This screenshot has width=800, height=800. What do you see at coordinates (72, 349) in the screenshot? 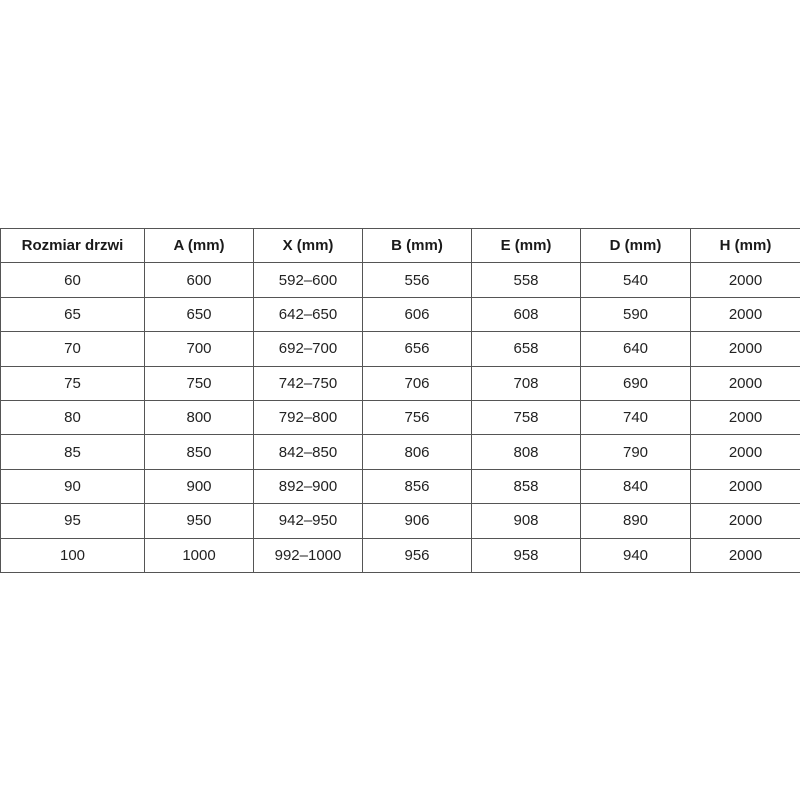
I see `table-cell: 70` at bounding box center [72, 349].